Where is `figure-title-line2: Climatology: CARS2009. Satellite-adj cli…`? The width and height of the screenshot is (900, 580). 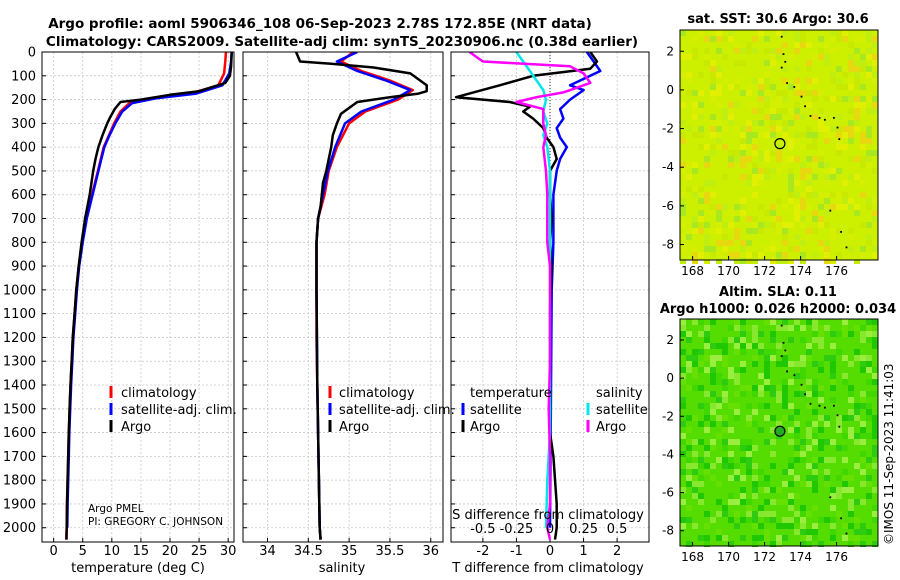 figure-title-line2: Climatology: CARS2009. Satellite-adj cli… is located at coordinates (342, 42).